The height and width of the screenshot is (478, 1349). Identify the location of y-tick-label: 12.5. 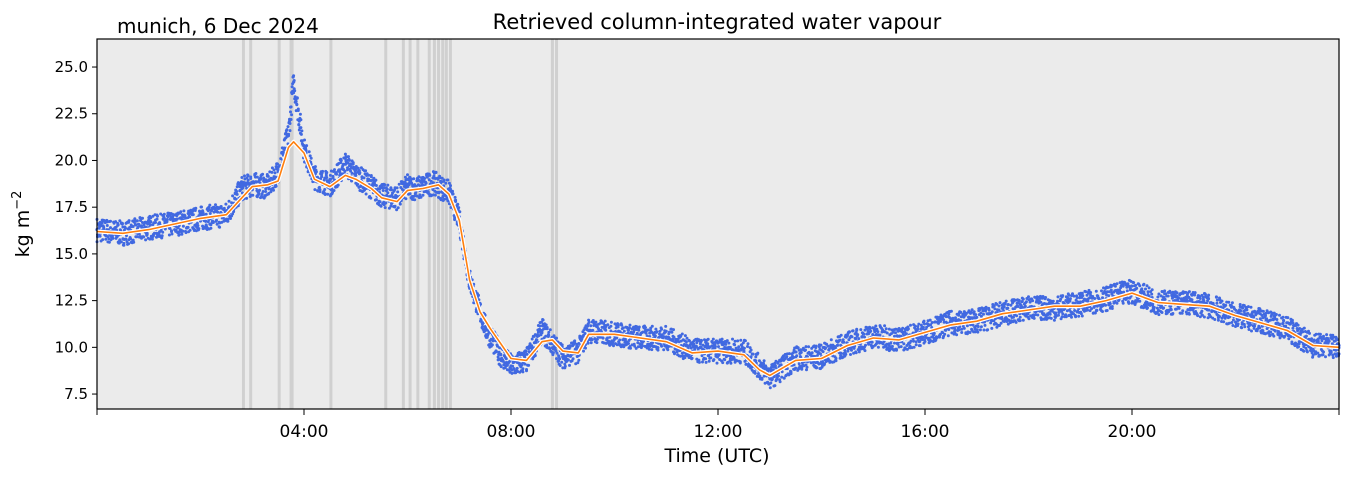
(71, 301).